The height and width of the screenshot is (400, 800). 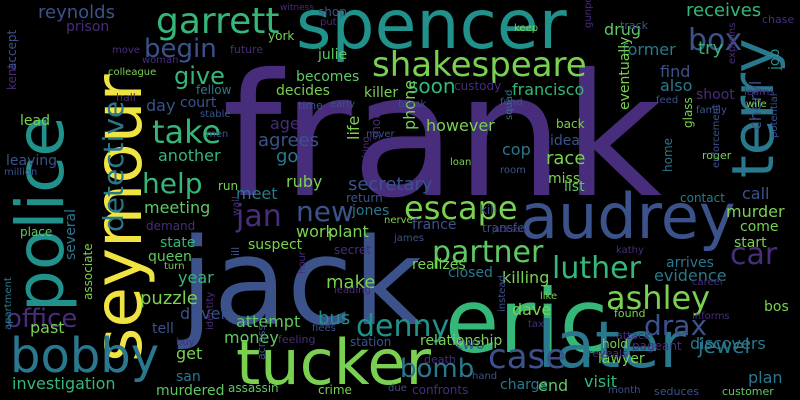 What do you see at coordinates (170, 257) in the screenshot?
I see `word-queen: queen` at bounding box center [170, 257].